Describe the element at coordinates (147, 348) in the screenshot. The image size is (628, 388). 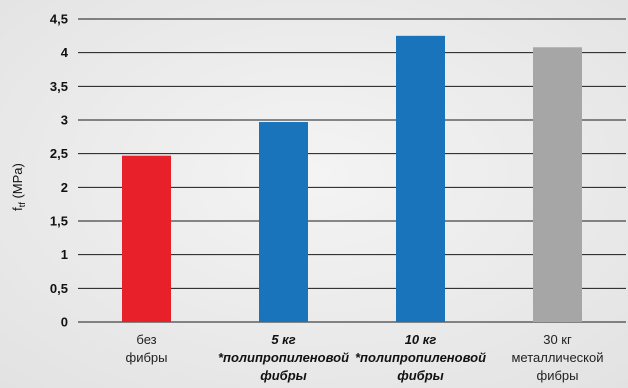
I see `x-tick-label: без фибры` at that location.